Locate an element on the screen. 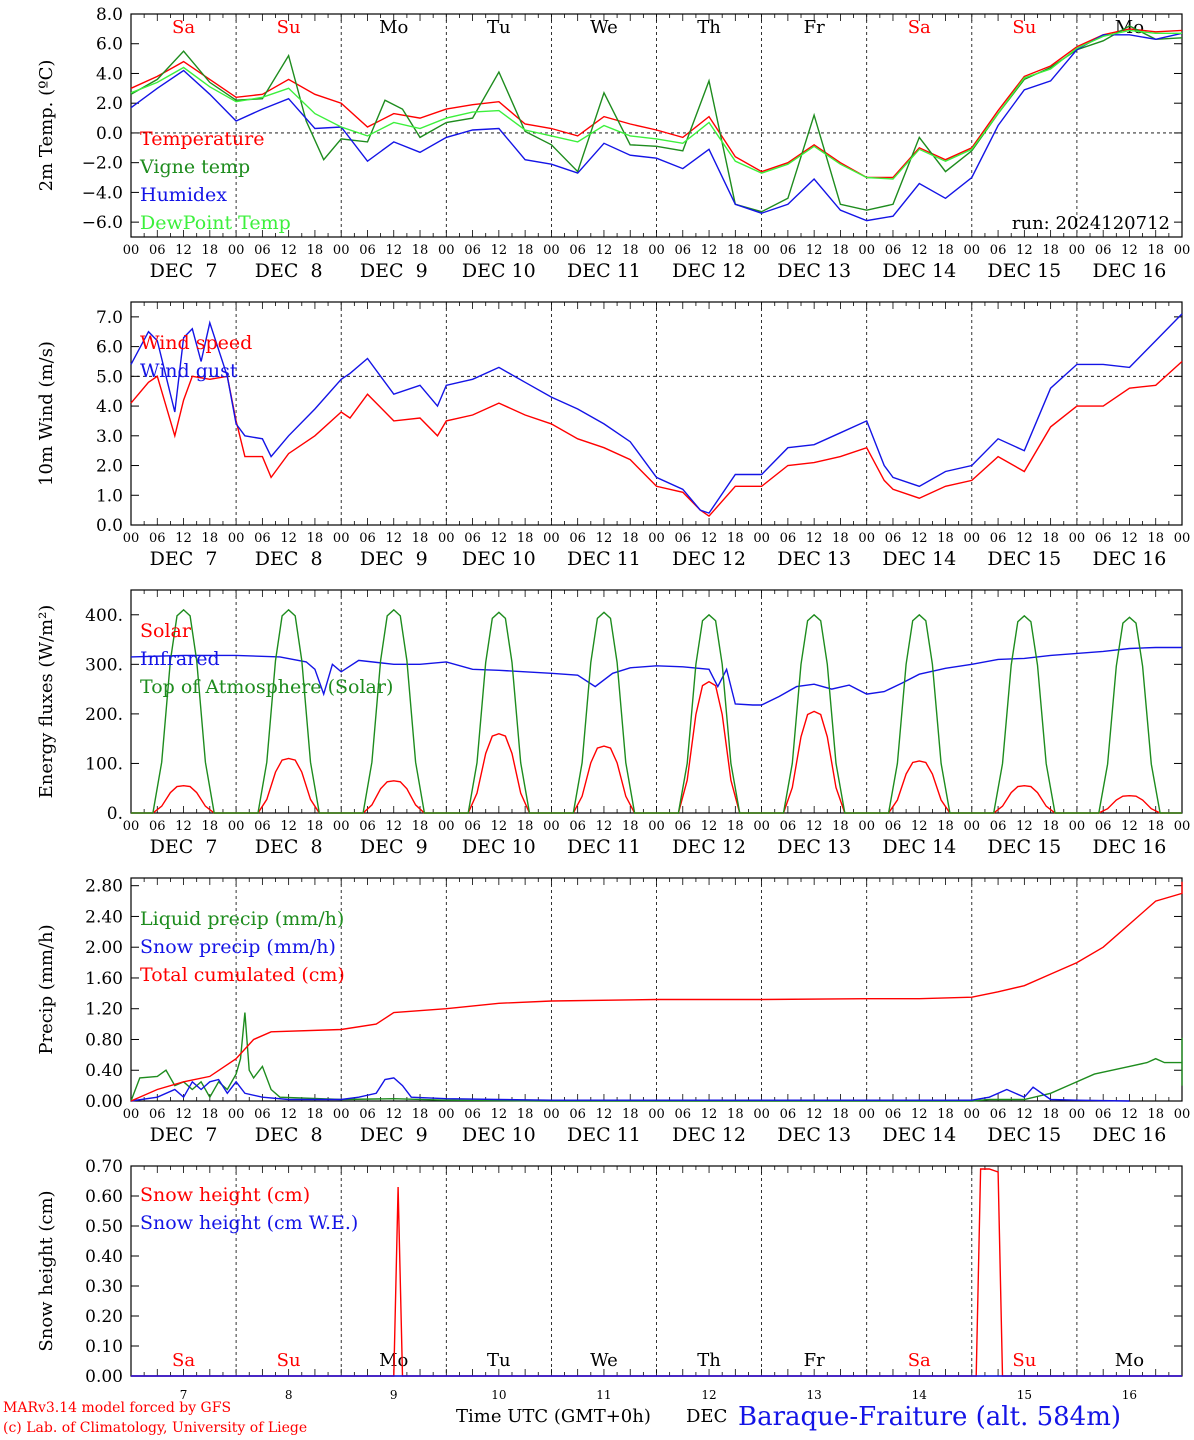  day-name: We is located at coordinates (604, 27).